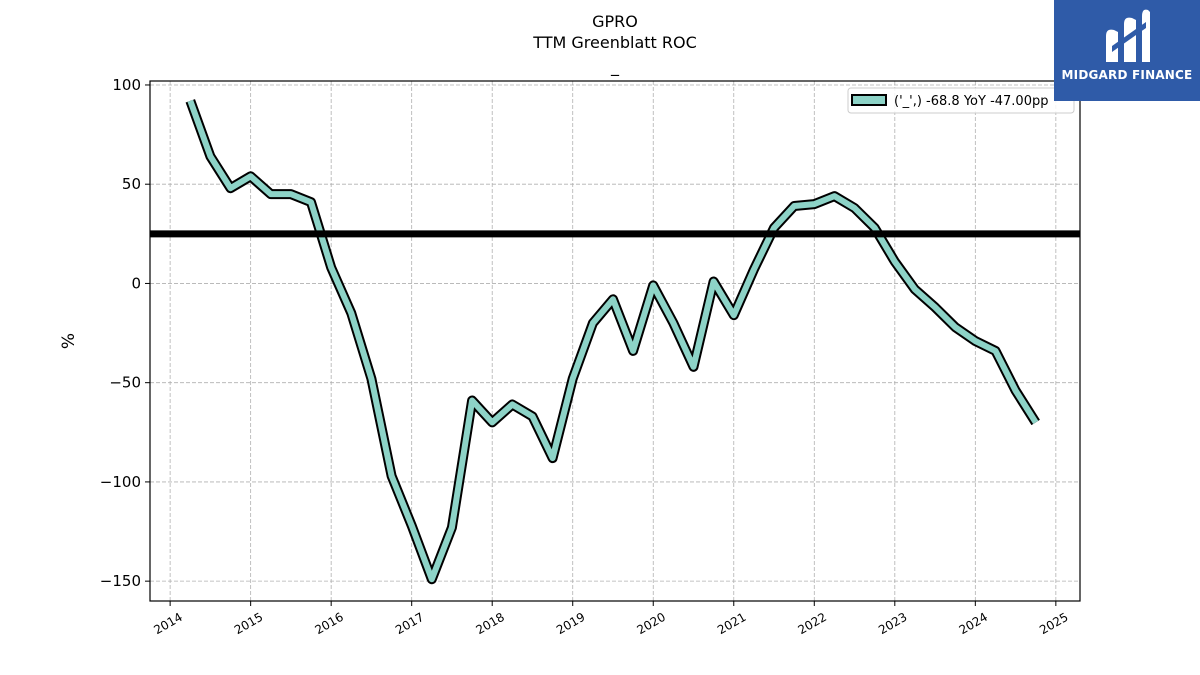 This screenshot has width=1200, height=675. Describe the element at coordinates (615, 42) in the screenshot. I see `chart-title: TTM Greenblatt ROC` at that location.